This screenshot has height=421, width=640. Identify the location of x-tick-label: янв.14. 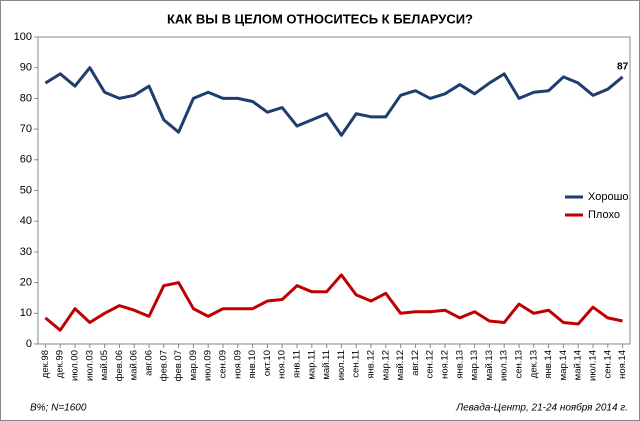
(548, 364).